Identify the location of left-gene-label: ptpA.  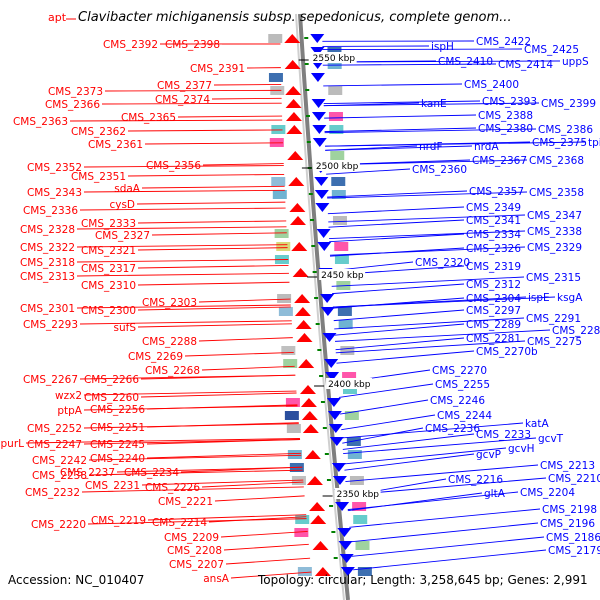
(69, 411).